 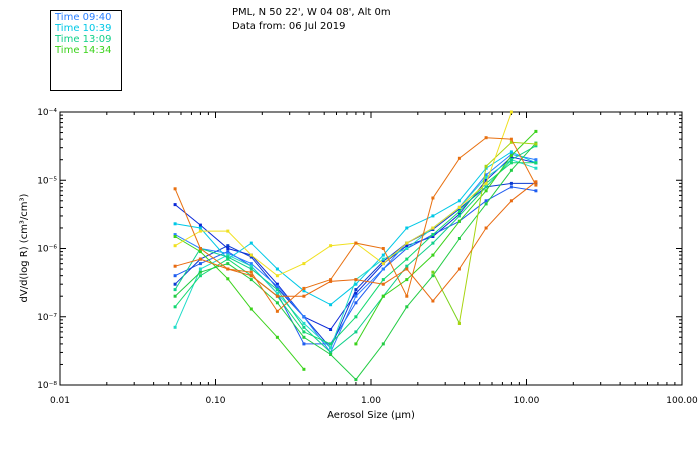 What do you see at coordinates (682, 401) in the screenshot?
I see `x-tick-label: 100.00` at bounding box center [682, 401].